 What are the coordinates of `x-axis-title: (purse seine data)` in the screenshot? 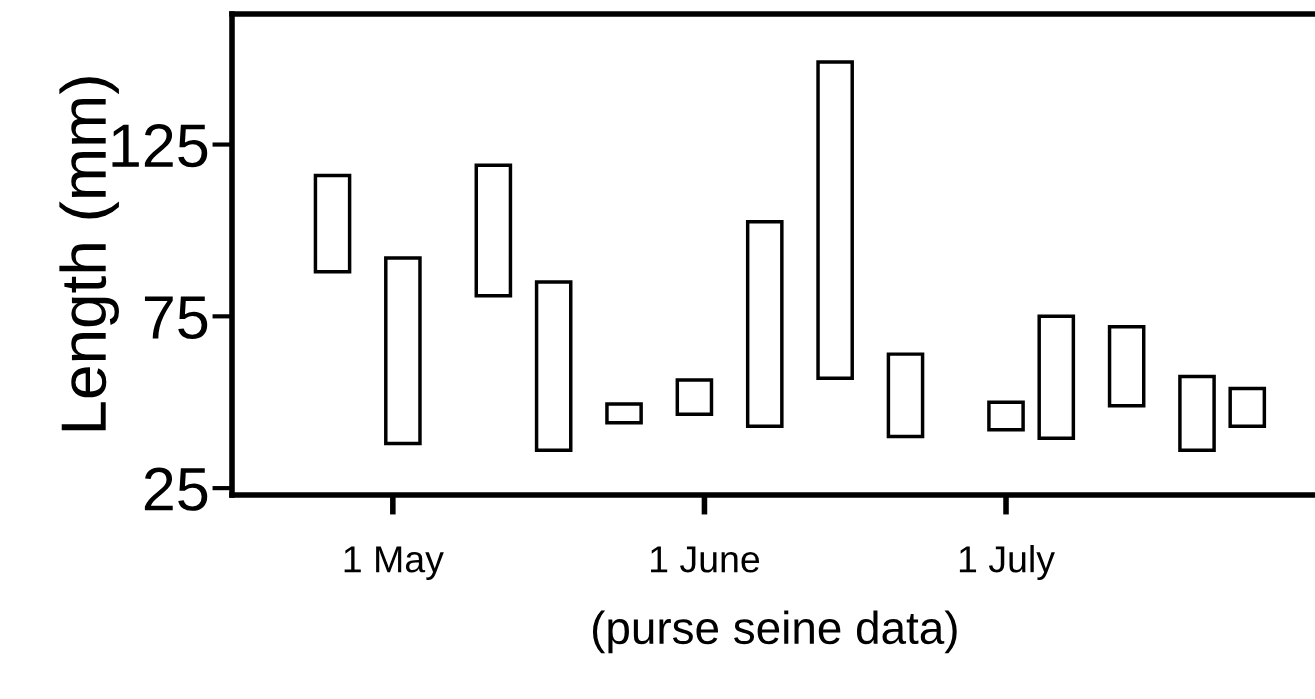 It's located at (774, 632).